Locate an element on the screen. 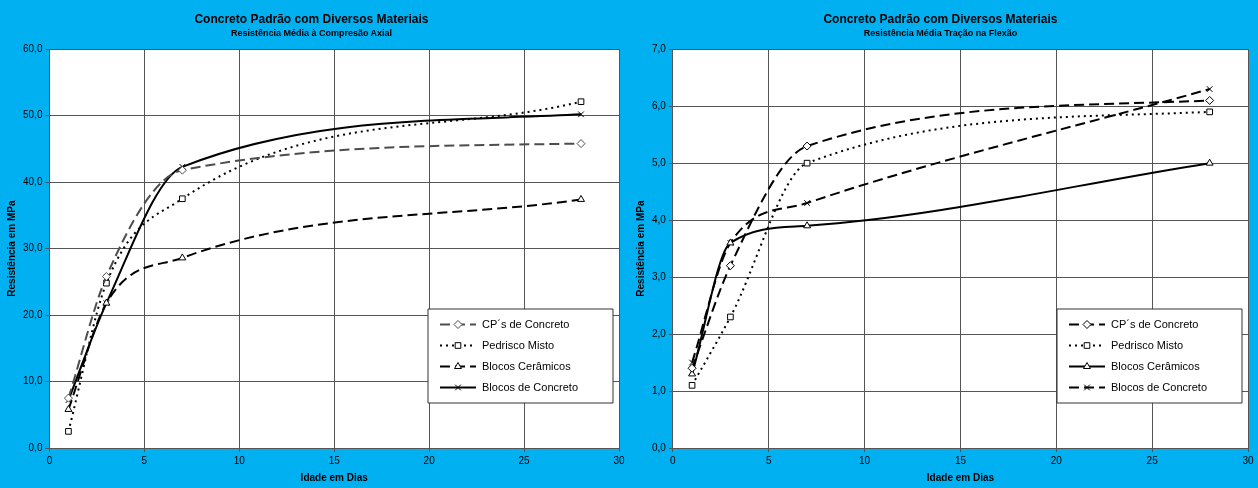 The height and width of the screenshot is (488, 1258). chart-subtitle: Resistência Média Tração na Flexão is located at coordinates (940, 33).